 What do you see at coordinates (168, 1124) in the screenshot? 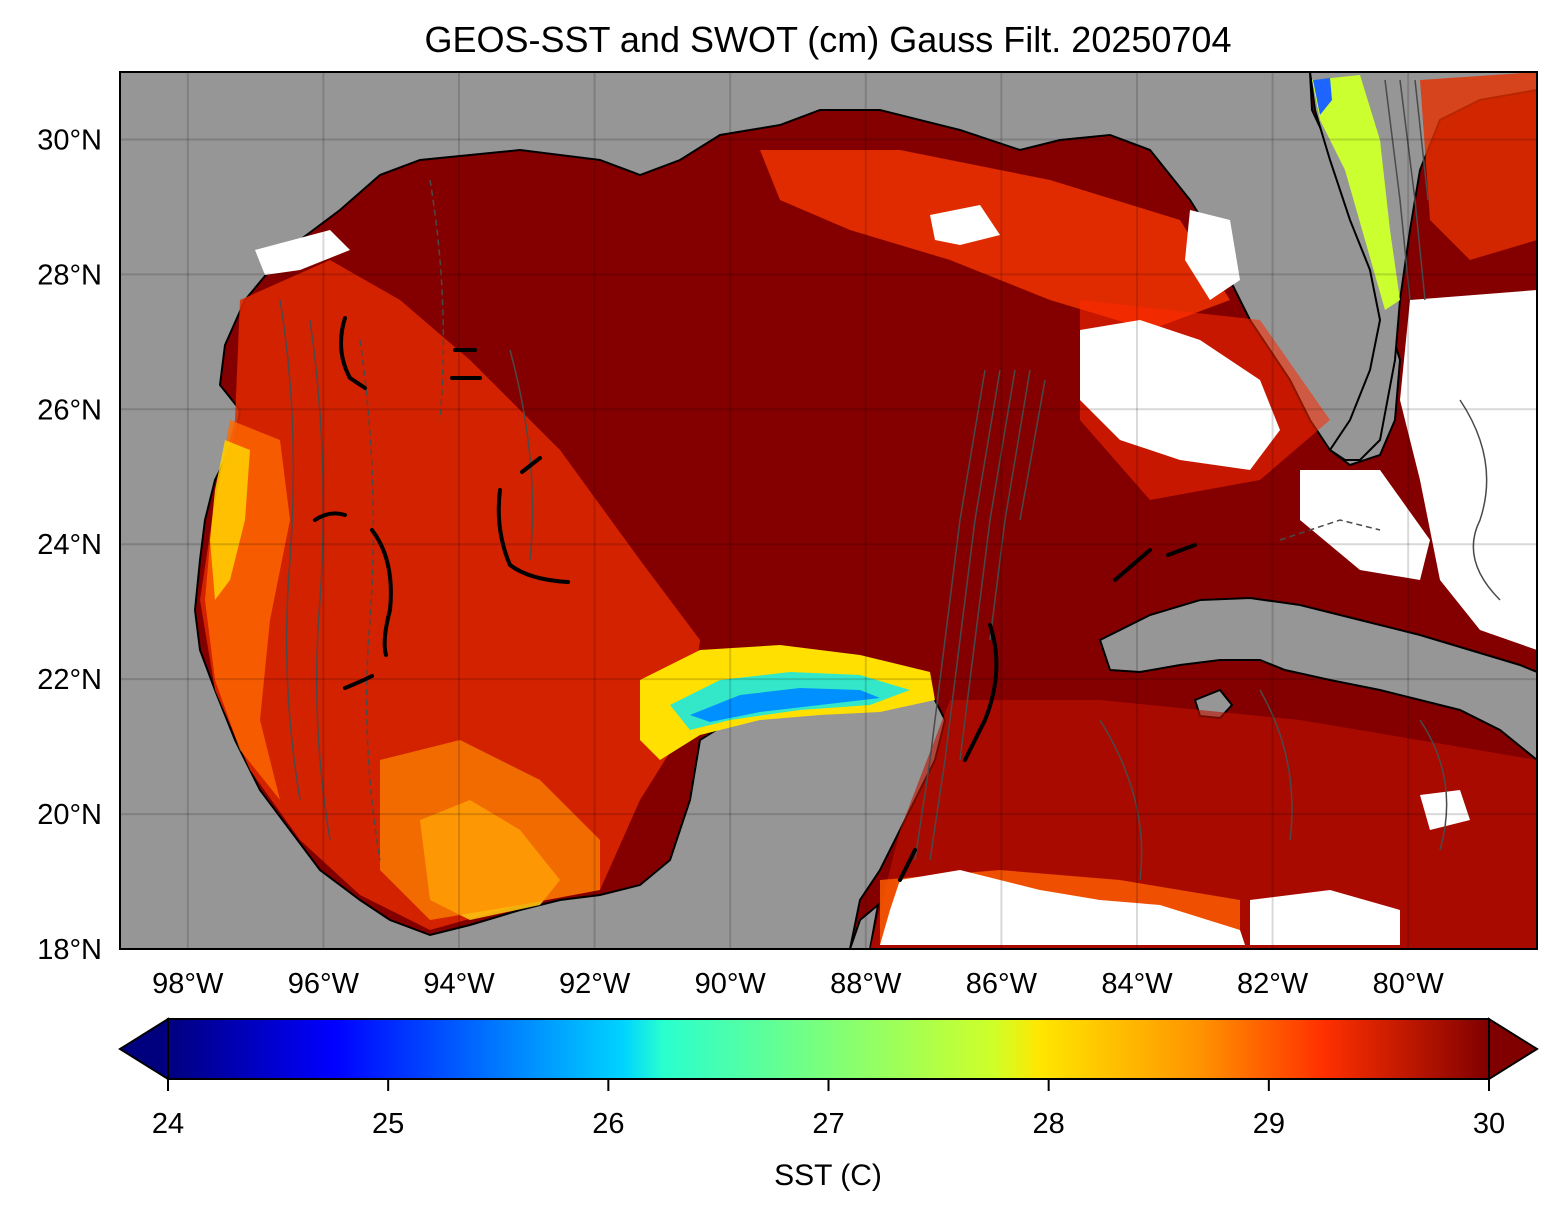
I see `colorbar-tick-label: 24` at bounding box center [168, 1124].